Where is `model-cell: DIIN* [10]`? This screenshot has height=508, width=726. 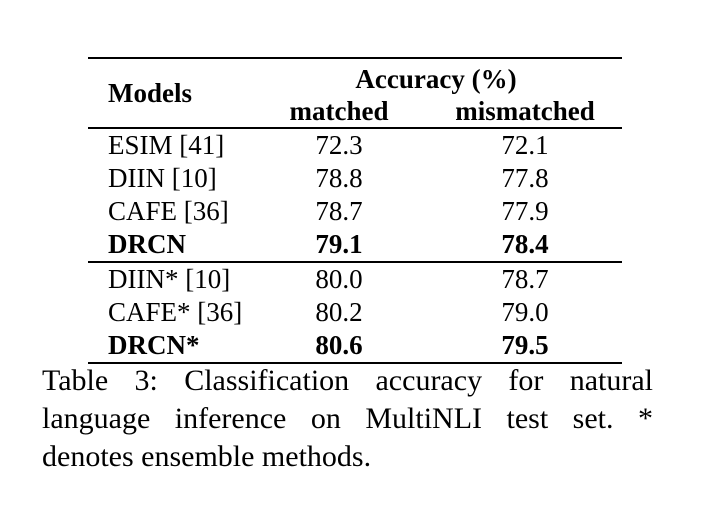 model-cell: DIIN* [10] is located at coordinates (169, 279).